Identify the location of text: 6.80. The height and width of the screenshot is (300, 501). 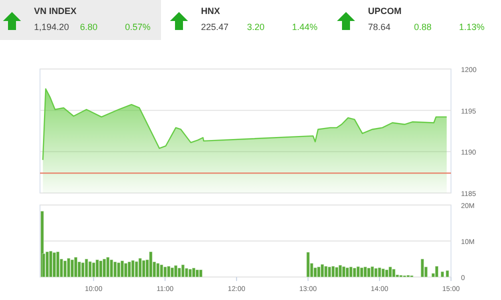
(89, 27).